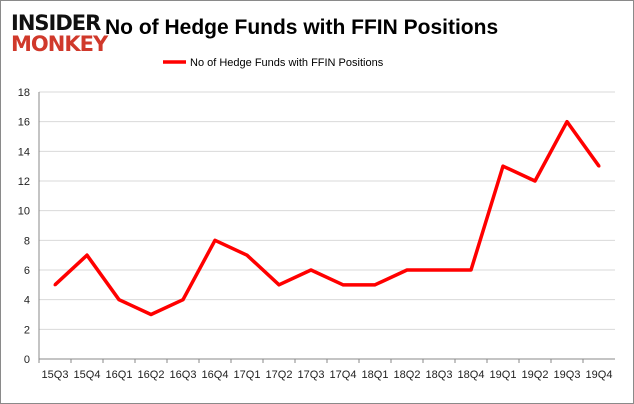 This screenshot has width=634, height=404. Describe the element at coordinates (343, 375) in the screenshot. I see `x-tick-label: 17Q4` at that location.